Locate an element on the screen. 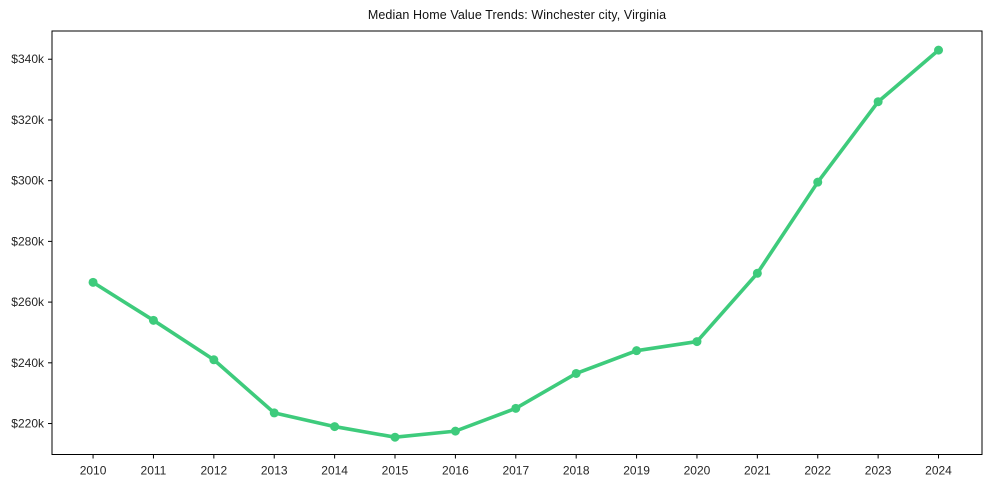 The image size is (989, 490). y-tick-label: $260k is located at coordinates (28, 302).